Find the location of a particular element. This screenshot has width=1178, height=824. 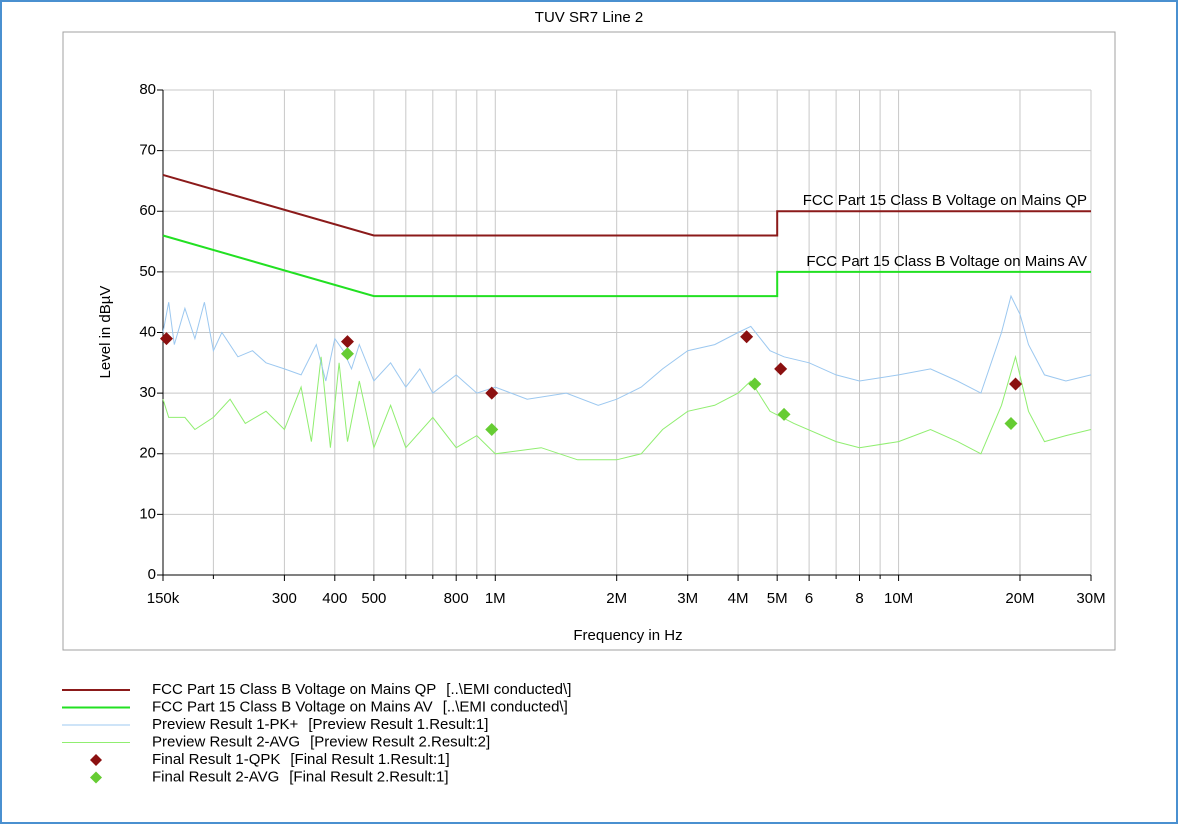

limit-label: FCC Part 15 Class B Voltage on Mains QP is located at coordinates (945, 200).